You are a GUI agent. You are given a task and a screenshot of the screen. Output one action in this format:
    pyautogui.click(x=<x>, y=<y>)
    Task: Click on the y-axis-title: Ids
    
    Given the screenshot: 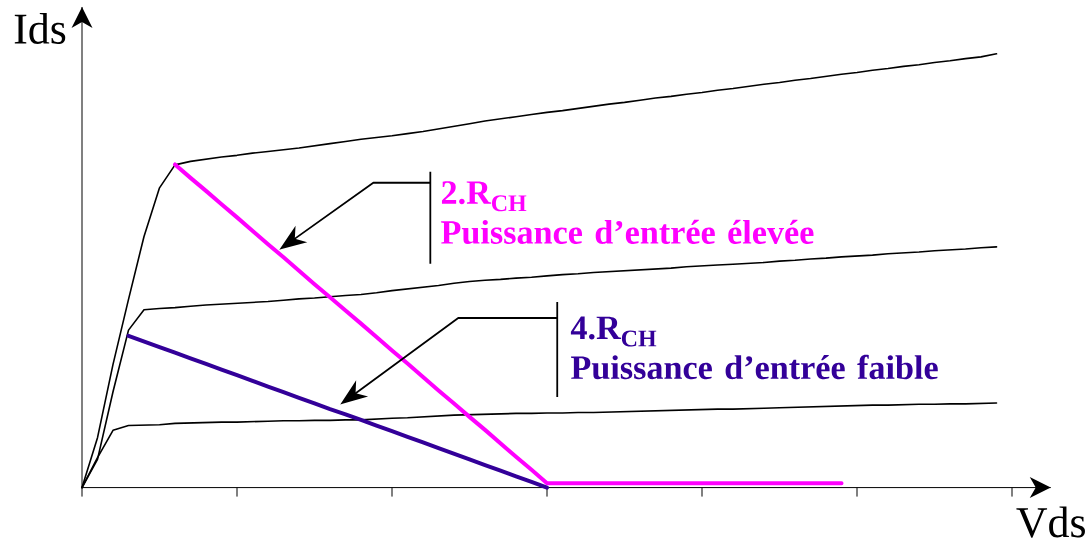 What is the action you would take?
    pyautogui.click(x=40, y=28)
    